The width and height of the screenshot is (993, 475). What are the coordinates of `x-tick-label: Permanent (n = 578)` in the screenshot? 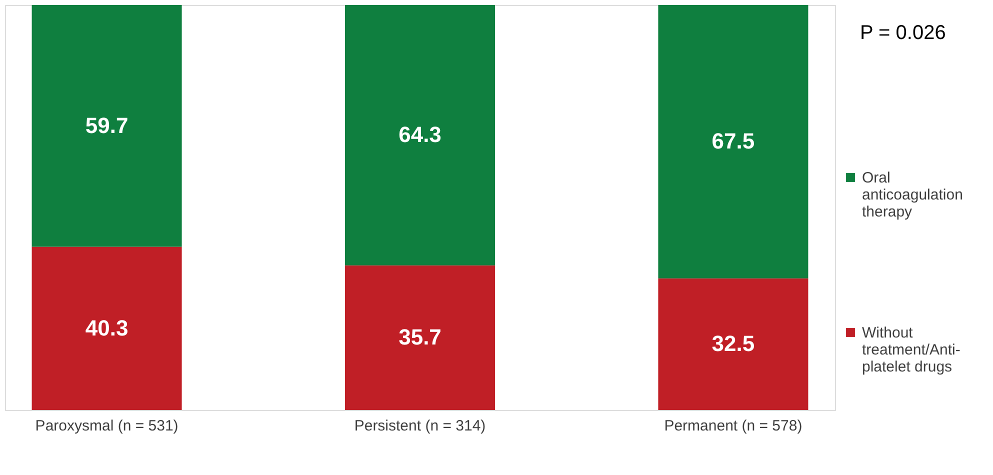 It's located at (733, 426).